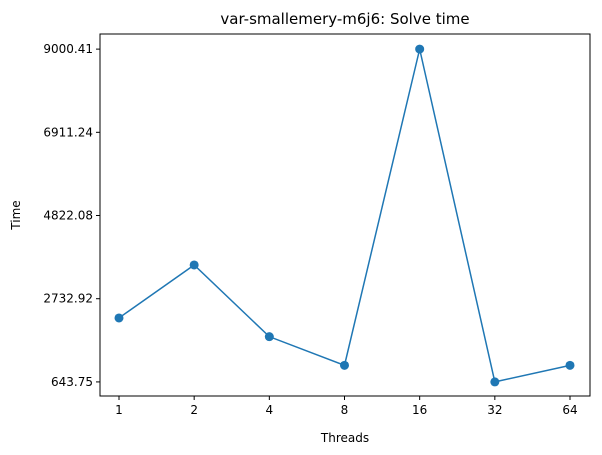  Describe the element at coordinates (68, 49) in the screenshot. I see `y-tick-label: 9000.41` at that location.